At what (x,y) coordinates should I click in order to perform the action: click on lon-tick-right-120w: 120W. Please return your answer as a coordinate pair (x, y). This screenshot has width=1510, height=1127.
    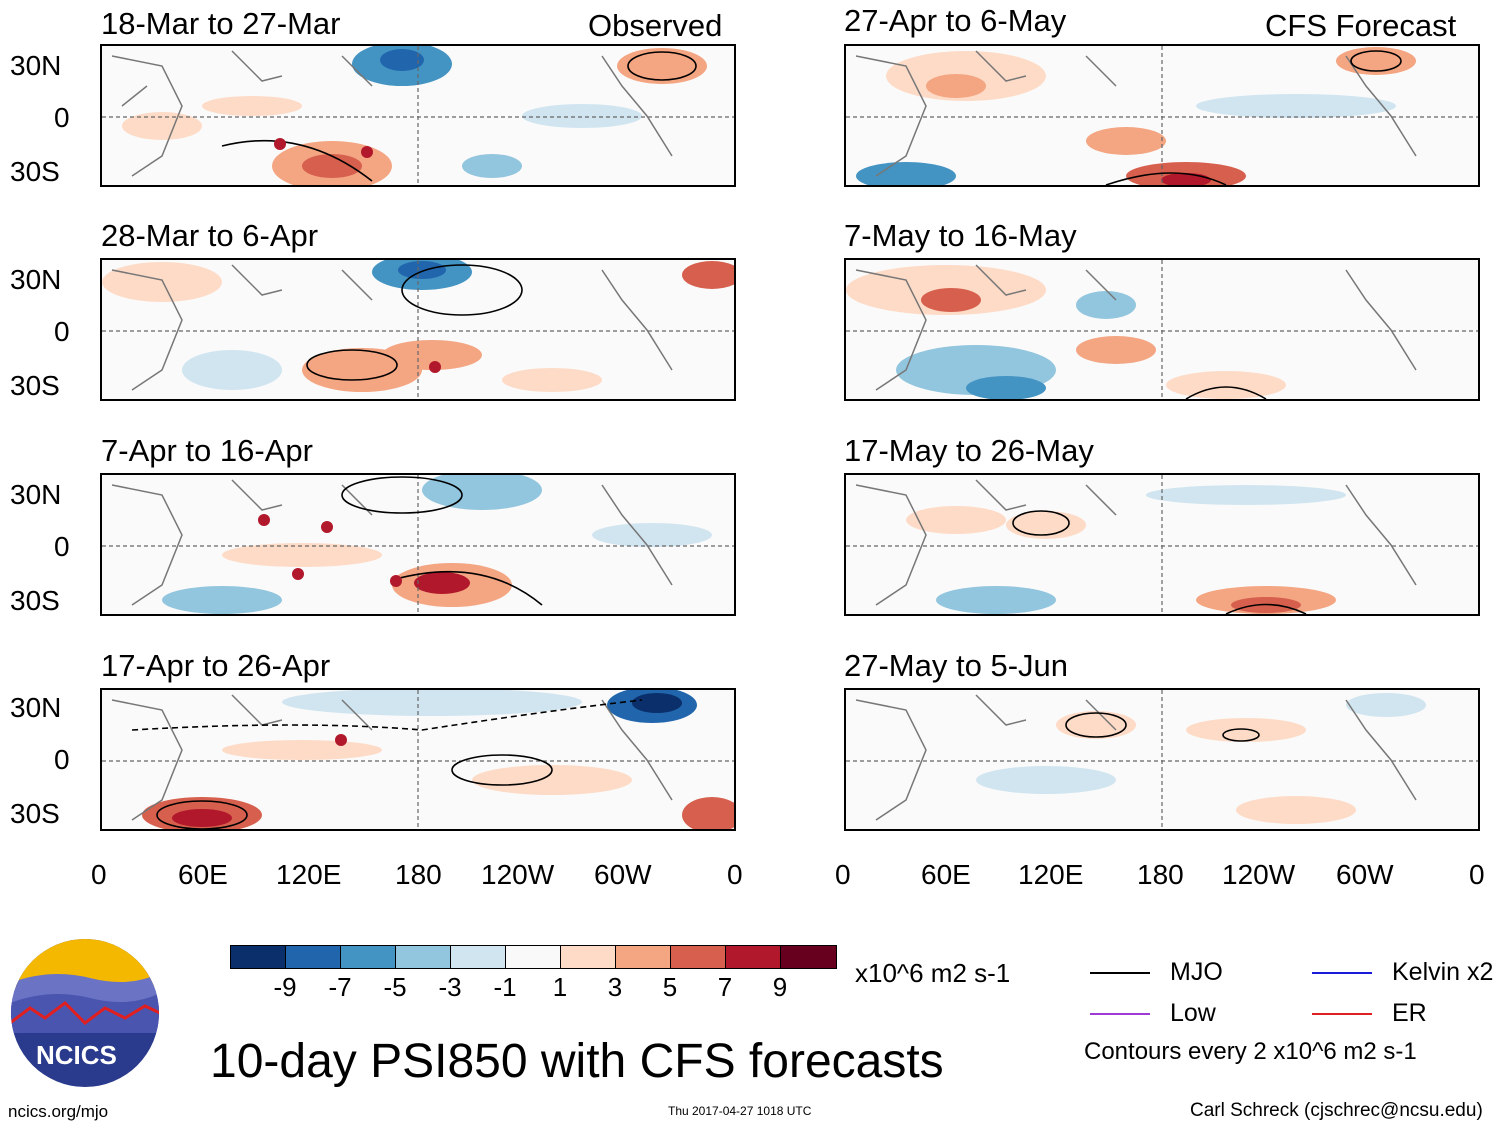
    Looking at the image, I should click on (1259, 874).